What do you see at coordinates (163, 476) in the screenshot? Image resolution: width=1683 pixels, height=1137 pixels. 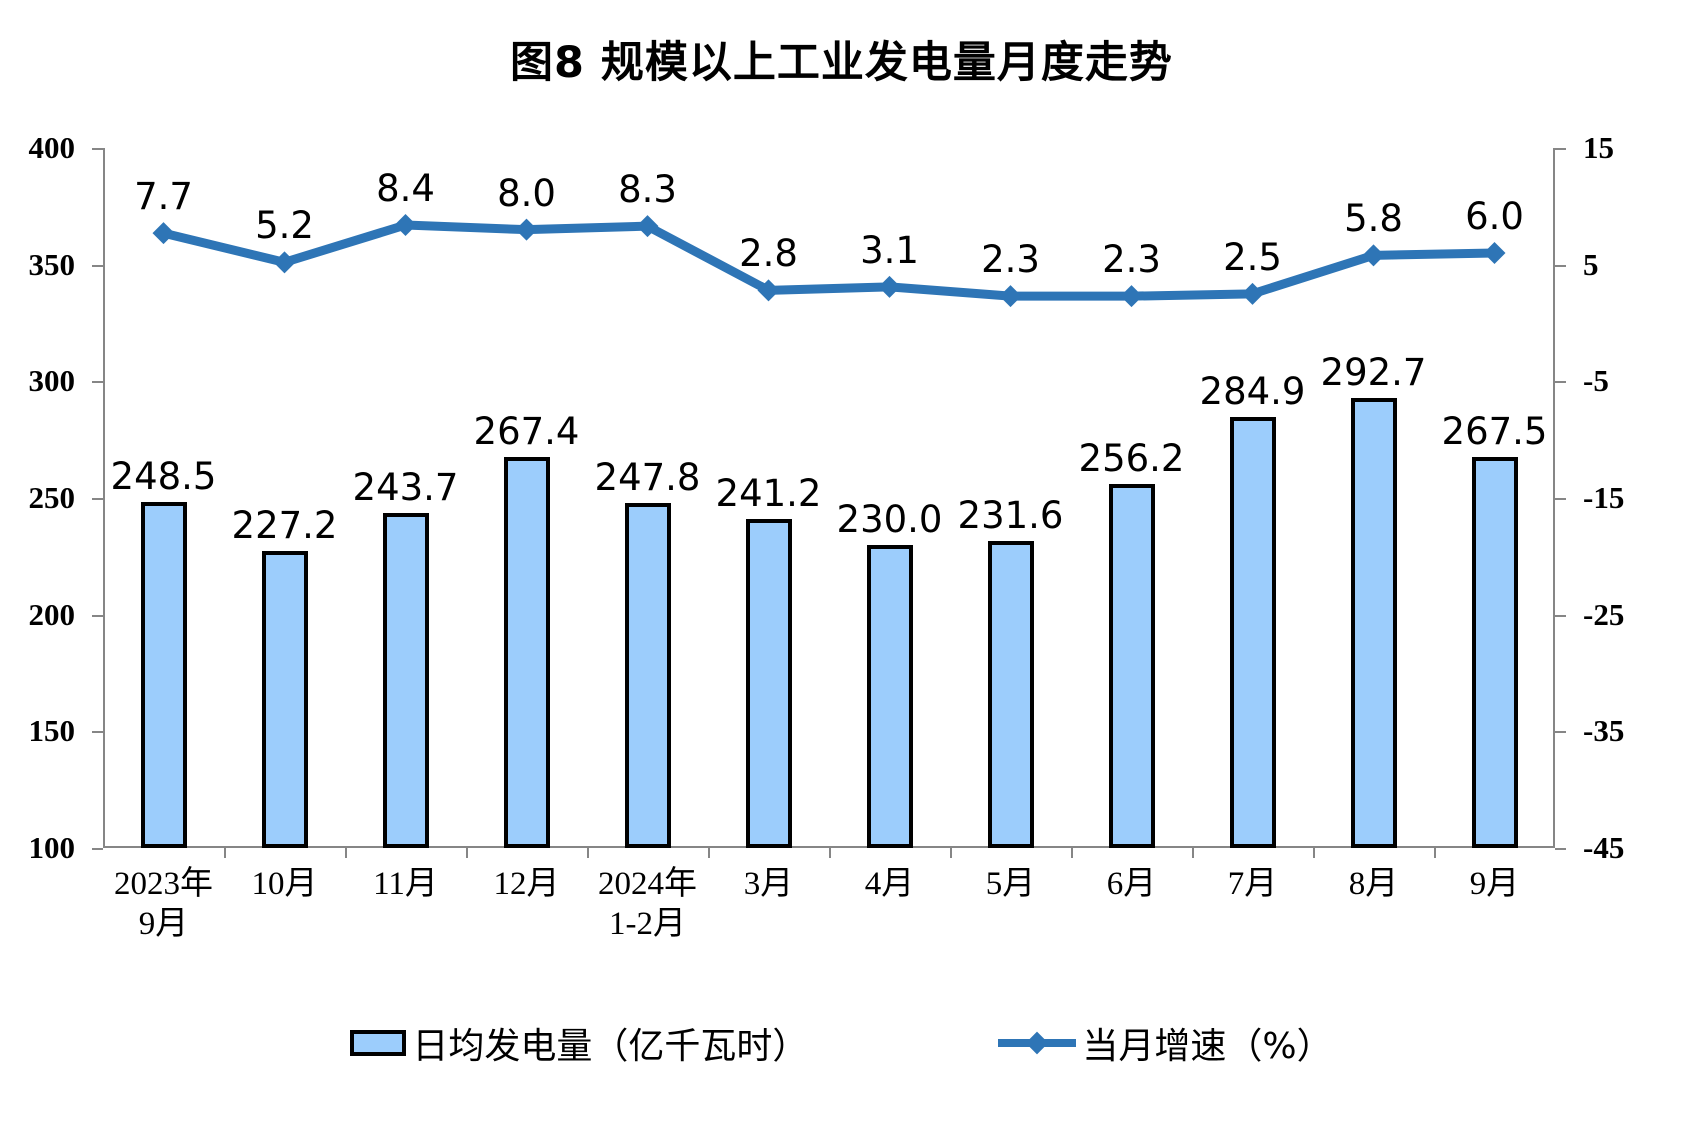 I see `bar-value-label: 248.5` at bounding box center [163, 476].